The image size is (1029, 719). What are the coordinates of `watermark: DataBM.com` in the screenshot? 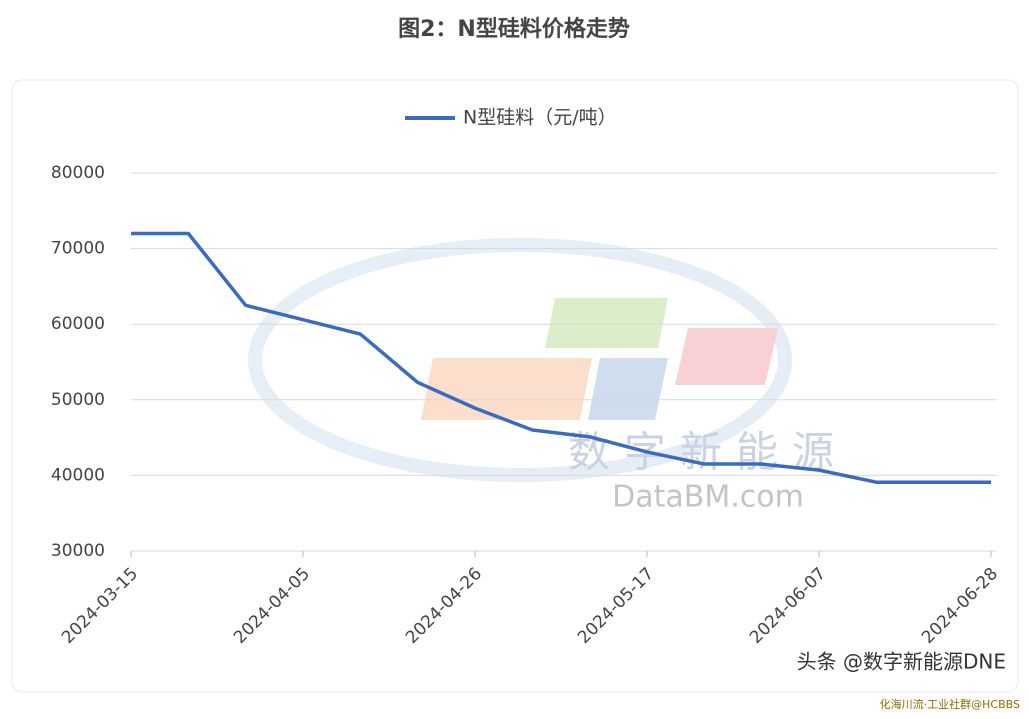 It's located at (708, 497).